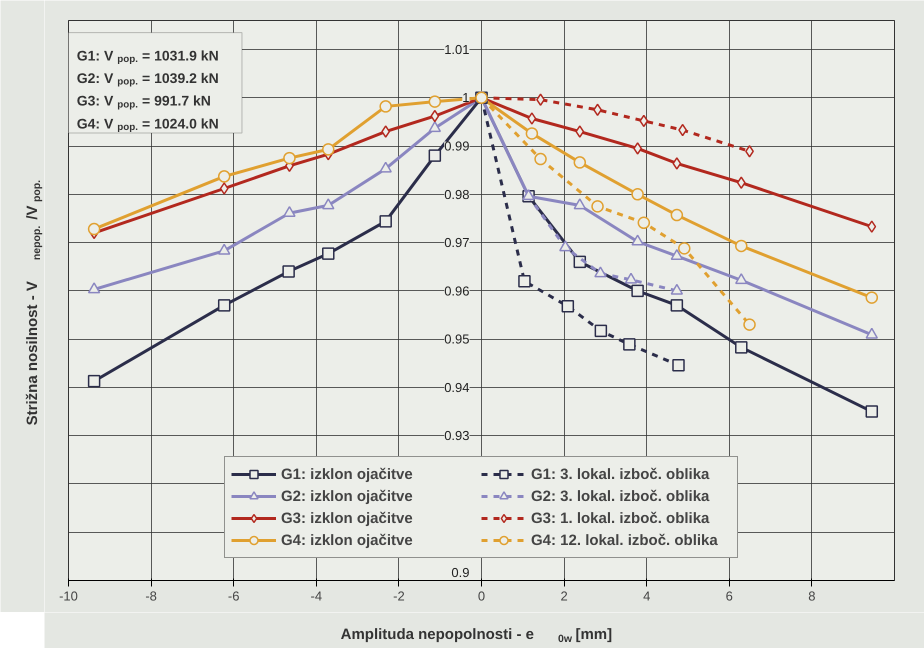 The width and height of the screenshot is (924, 649). What do you see at coordinates (347, 518) in the screenshot?
I see `legend-label: G3: izklon ojačitve` at bounding box center [347, 518].